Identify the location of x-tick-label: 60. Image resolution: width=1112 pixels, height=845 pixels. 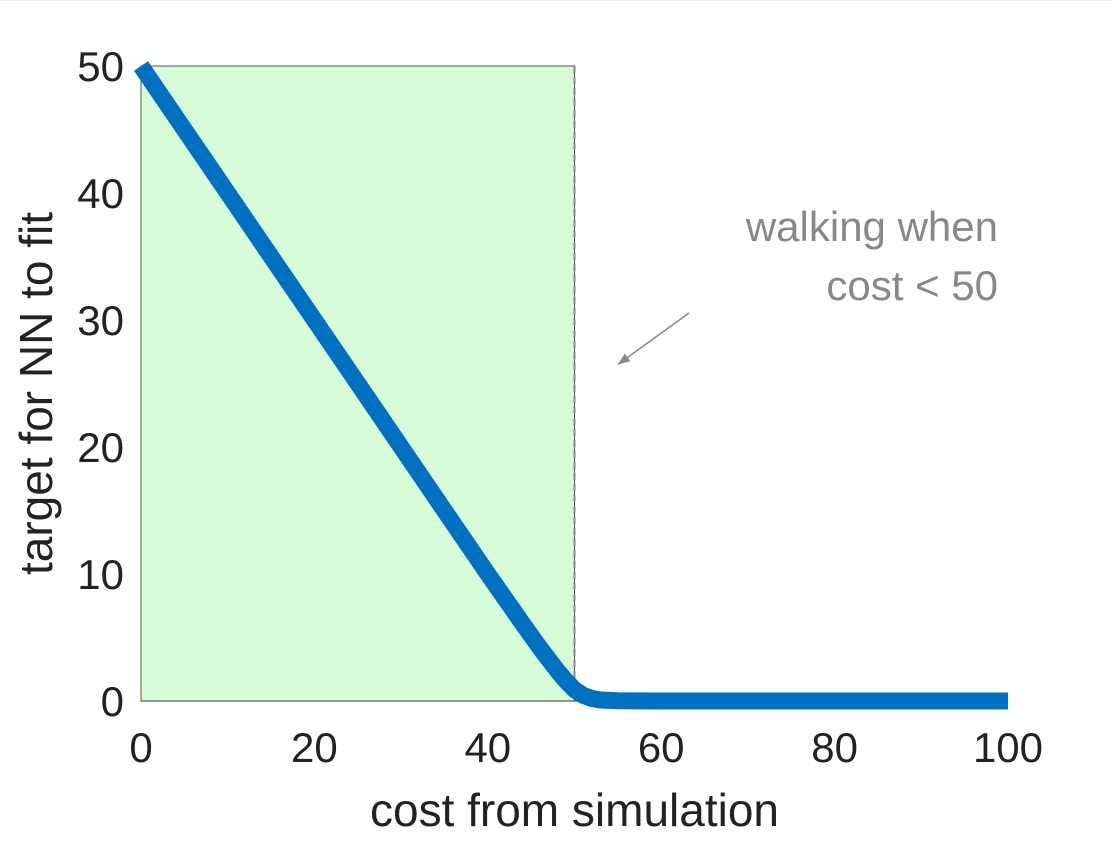
(661, 747).